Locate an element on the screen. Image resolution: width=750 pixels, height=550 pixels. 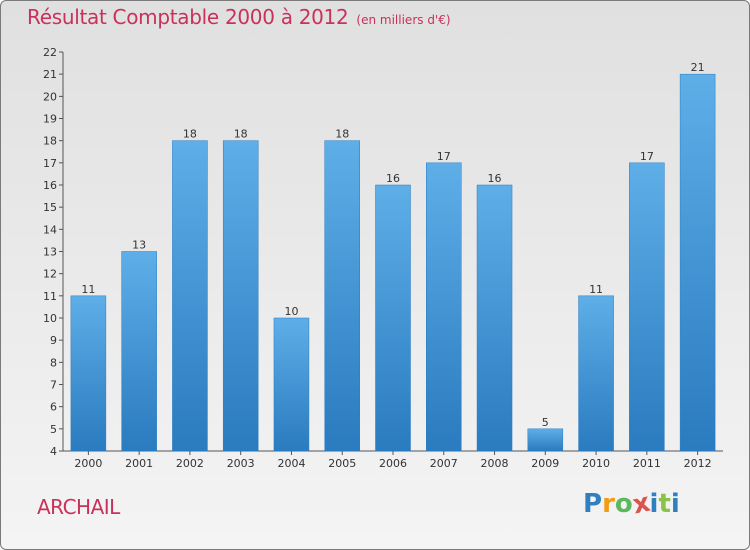
y-tick-label-11: 11 is located at coordinates (50, 296).